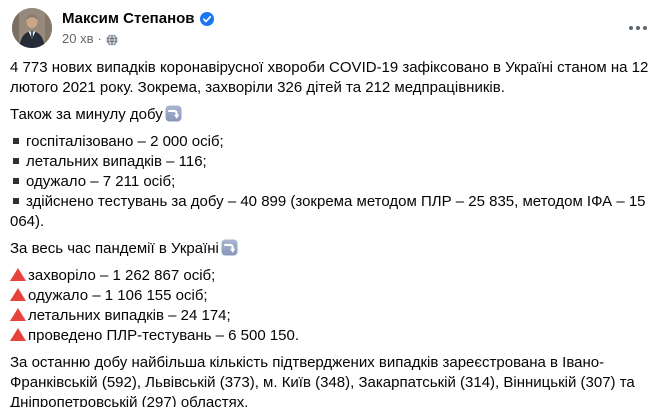 The image size is (666, 407). What do you see at coordinates (116, 161) in the screenshot?
I see `daily-stat-text: летальних випадків – 116;` at bounding box center [116, 161].